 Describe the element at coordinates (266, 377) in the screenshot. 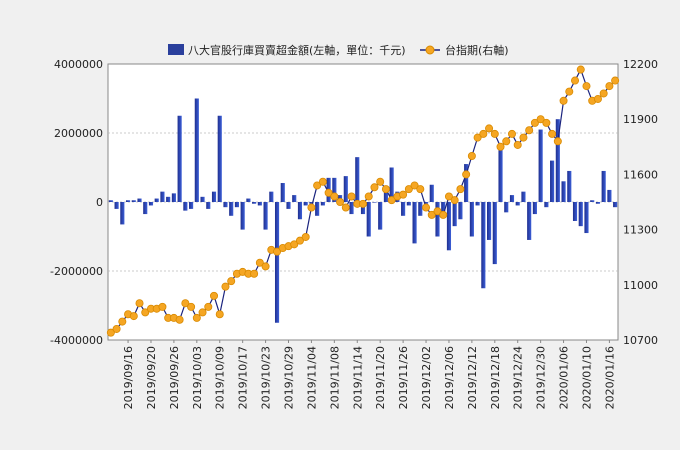

I see `x-tick-label-6: 2019/10/23` at that location.